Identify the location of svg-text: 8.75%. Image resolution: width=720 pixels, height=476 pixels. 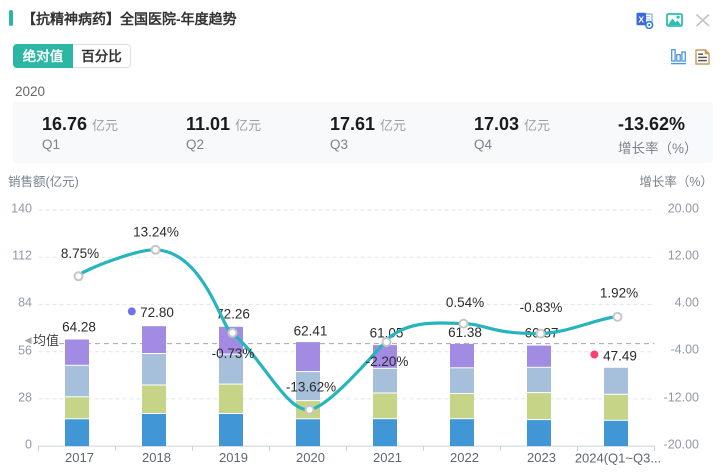
(80, 253).